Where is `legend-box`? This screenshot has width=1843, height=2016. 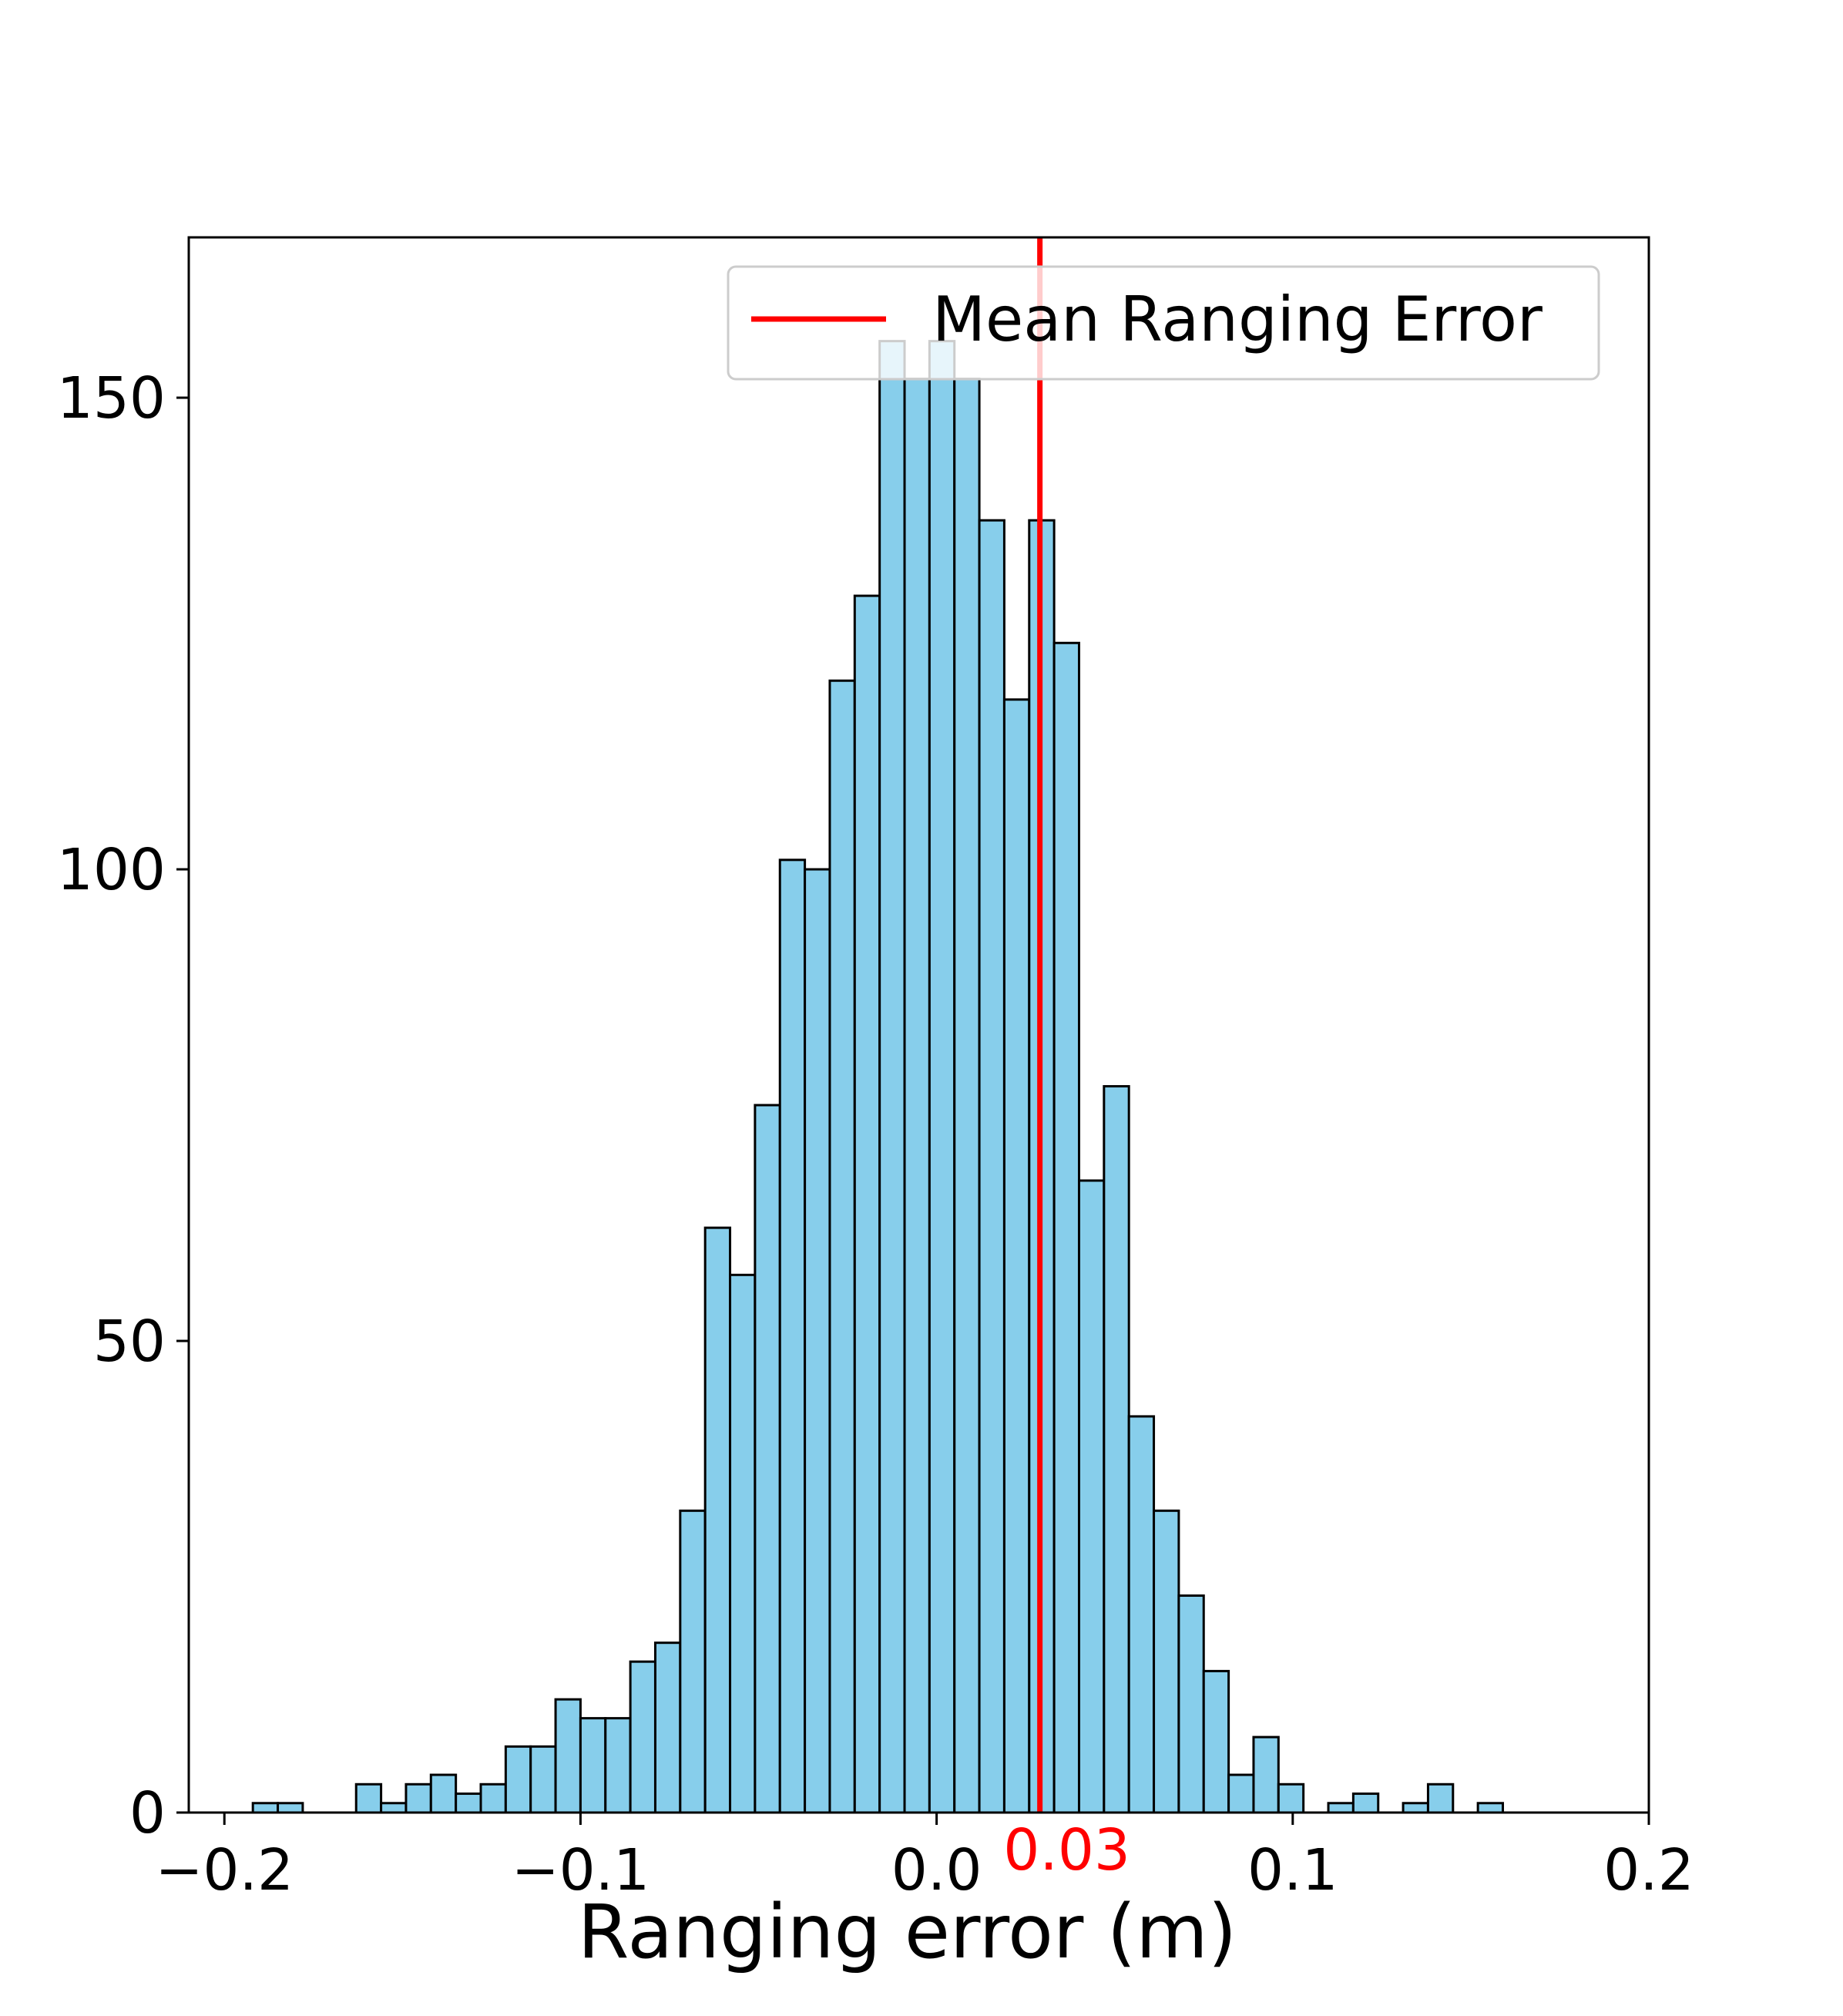
legend-box is located at coordinates (1163, 323).